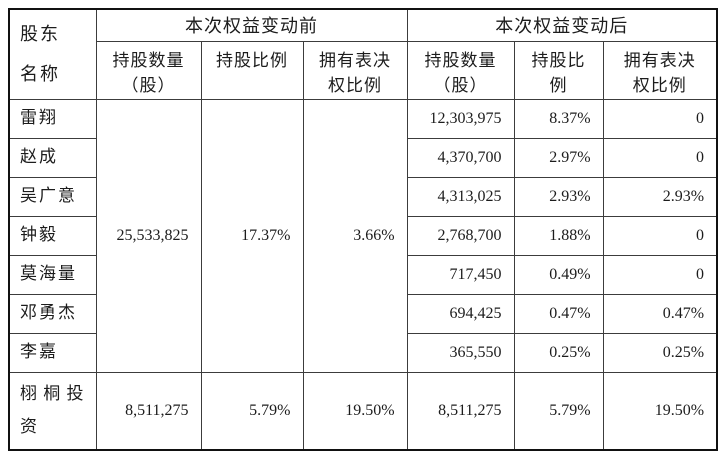  What do you see at coordinates (52, 352) in the screenshot?
I see `shareholder-name-cell: 李嘉` at bounding box center [52, 352].